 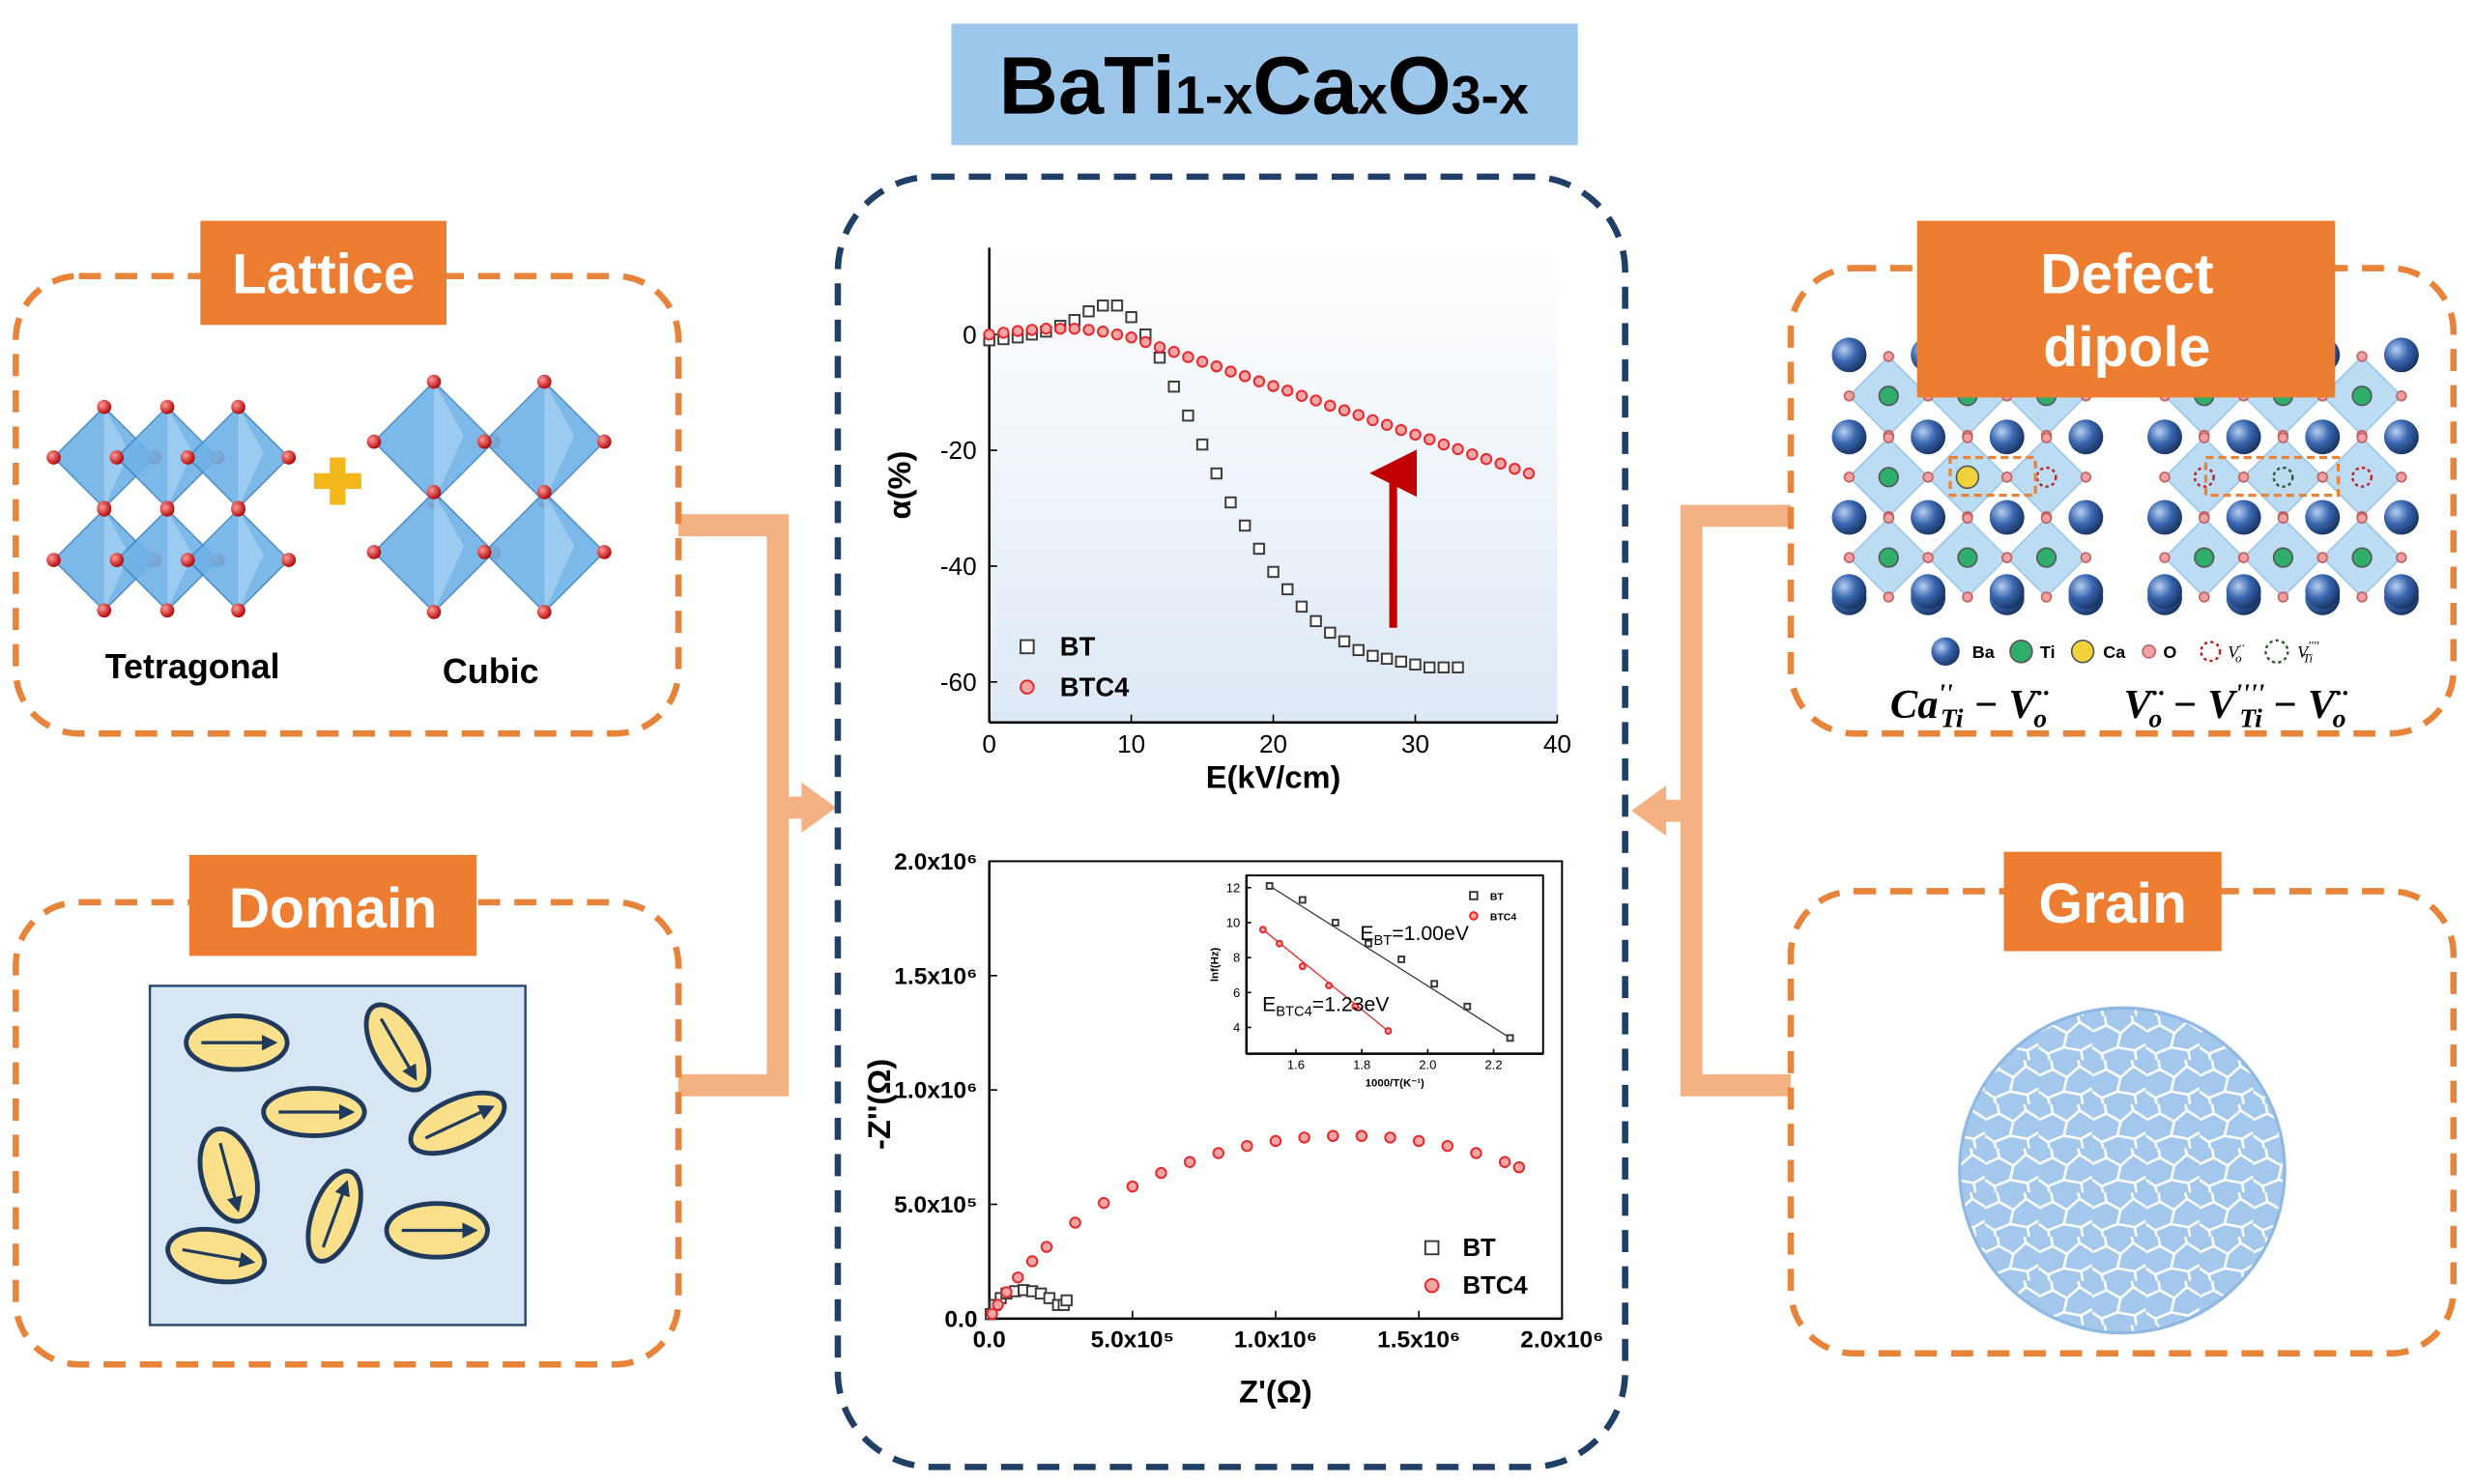 I want to click on y-tick-label: 0, so click(x=970, y=334).